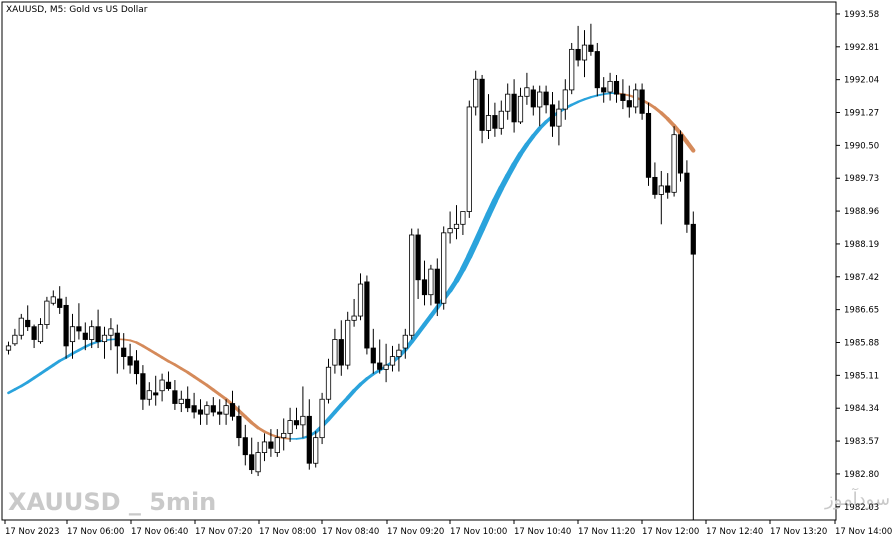 This screenshot has width=892, height=543. I want to click on y-tick-label: 1985.88, so click(861, 343).